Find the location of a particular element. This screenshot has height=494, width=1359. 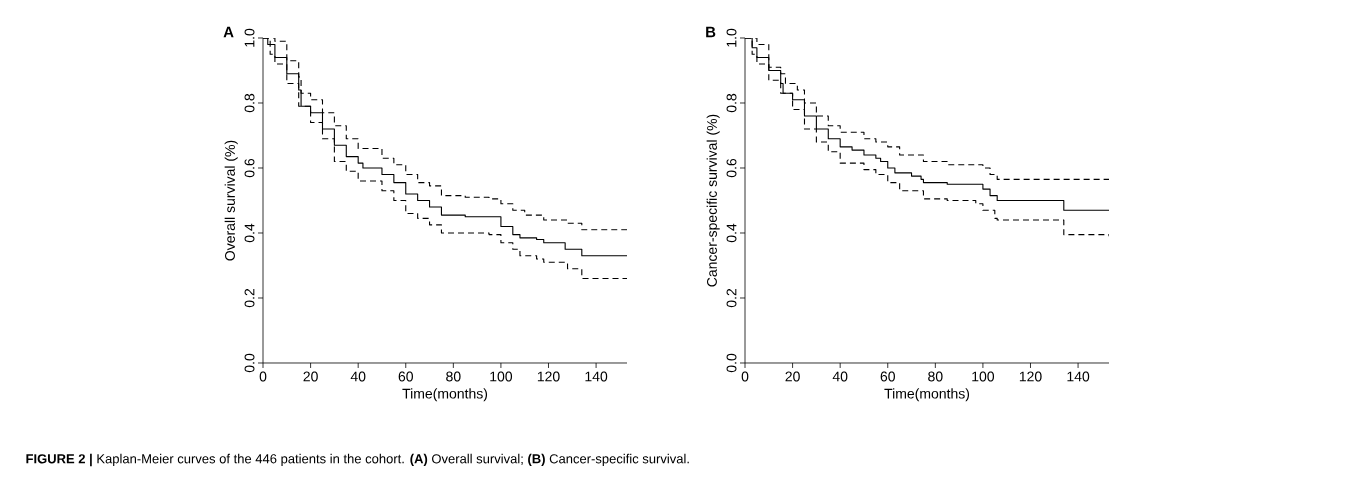

y-axis-title: Cancer-specific survival (%) is located at coordinates (713, 200).